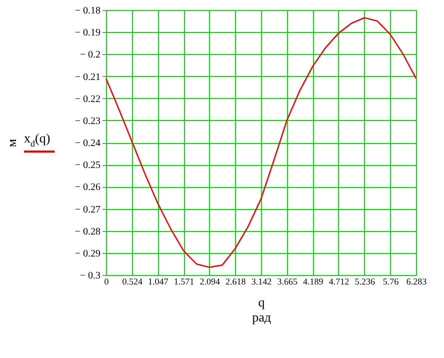  I want to click on y-tick-label: − 0.21, so click(87, 77).